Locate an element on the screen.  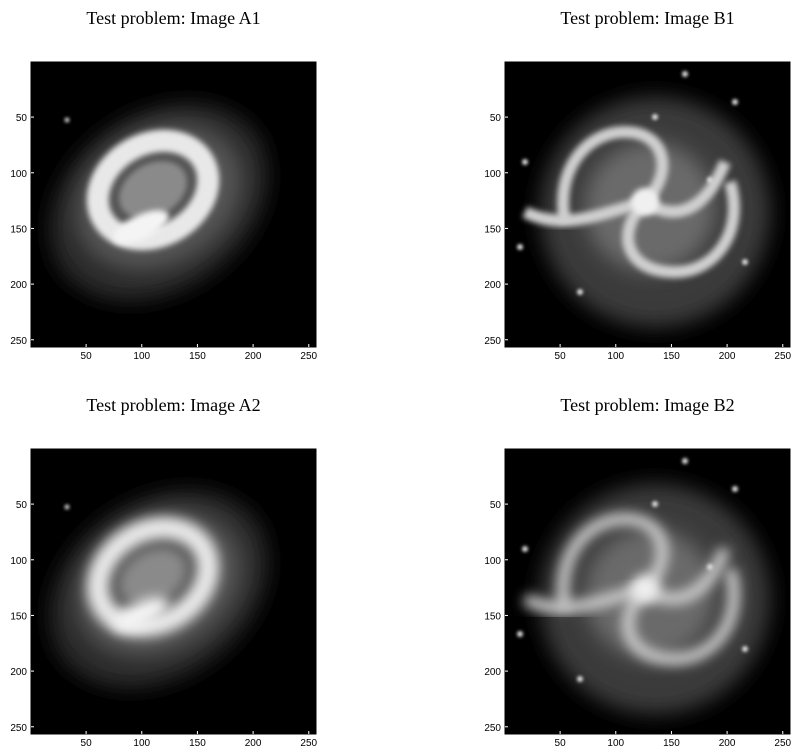
chart-title: Test problem: Image A1 is located at coordinates (173, 18).